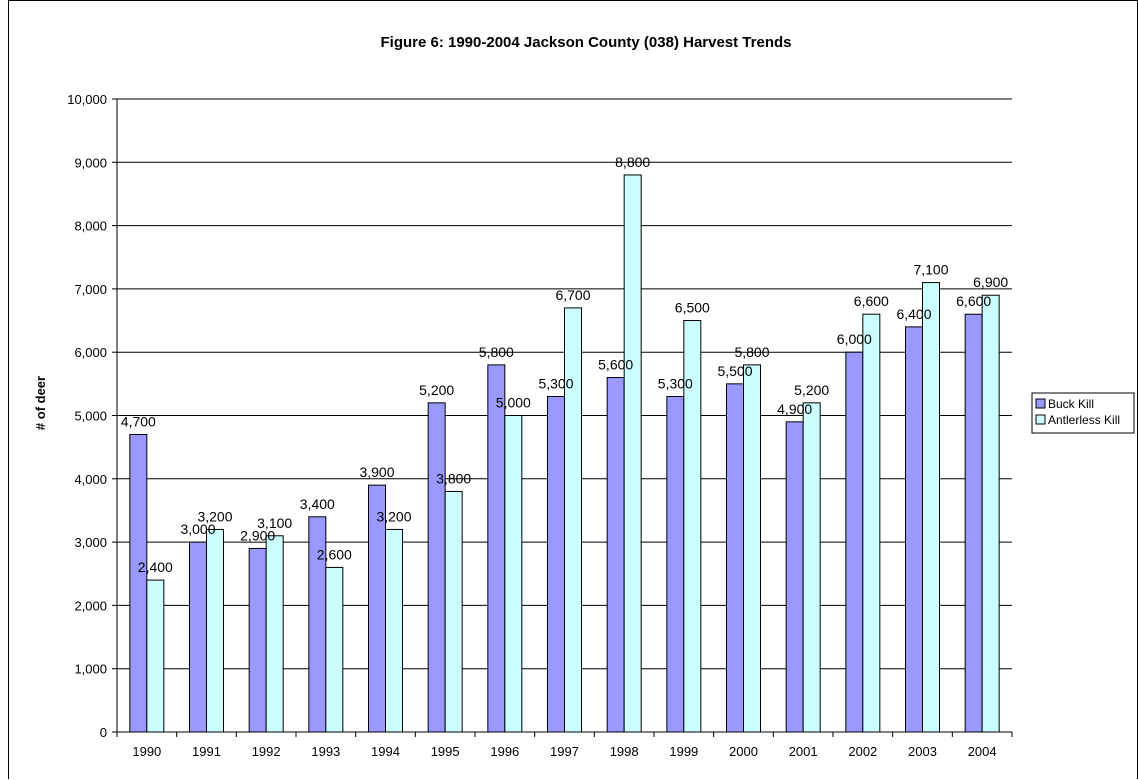 The height and width of the screenshot is (780, 1138). Describe the element at coordinates (90, 416) in the screenshot. I see `y-tick-label: 5,000` at that location.